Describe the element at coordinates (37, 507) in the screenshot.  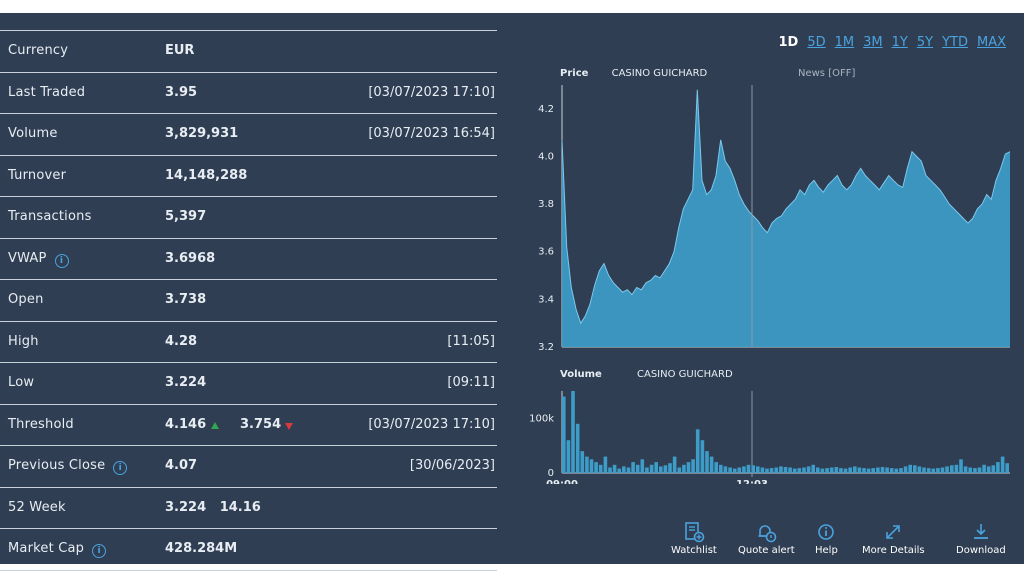
I see `stat-label-text: 52 Week` at that location.